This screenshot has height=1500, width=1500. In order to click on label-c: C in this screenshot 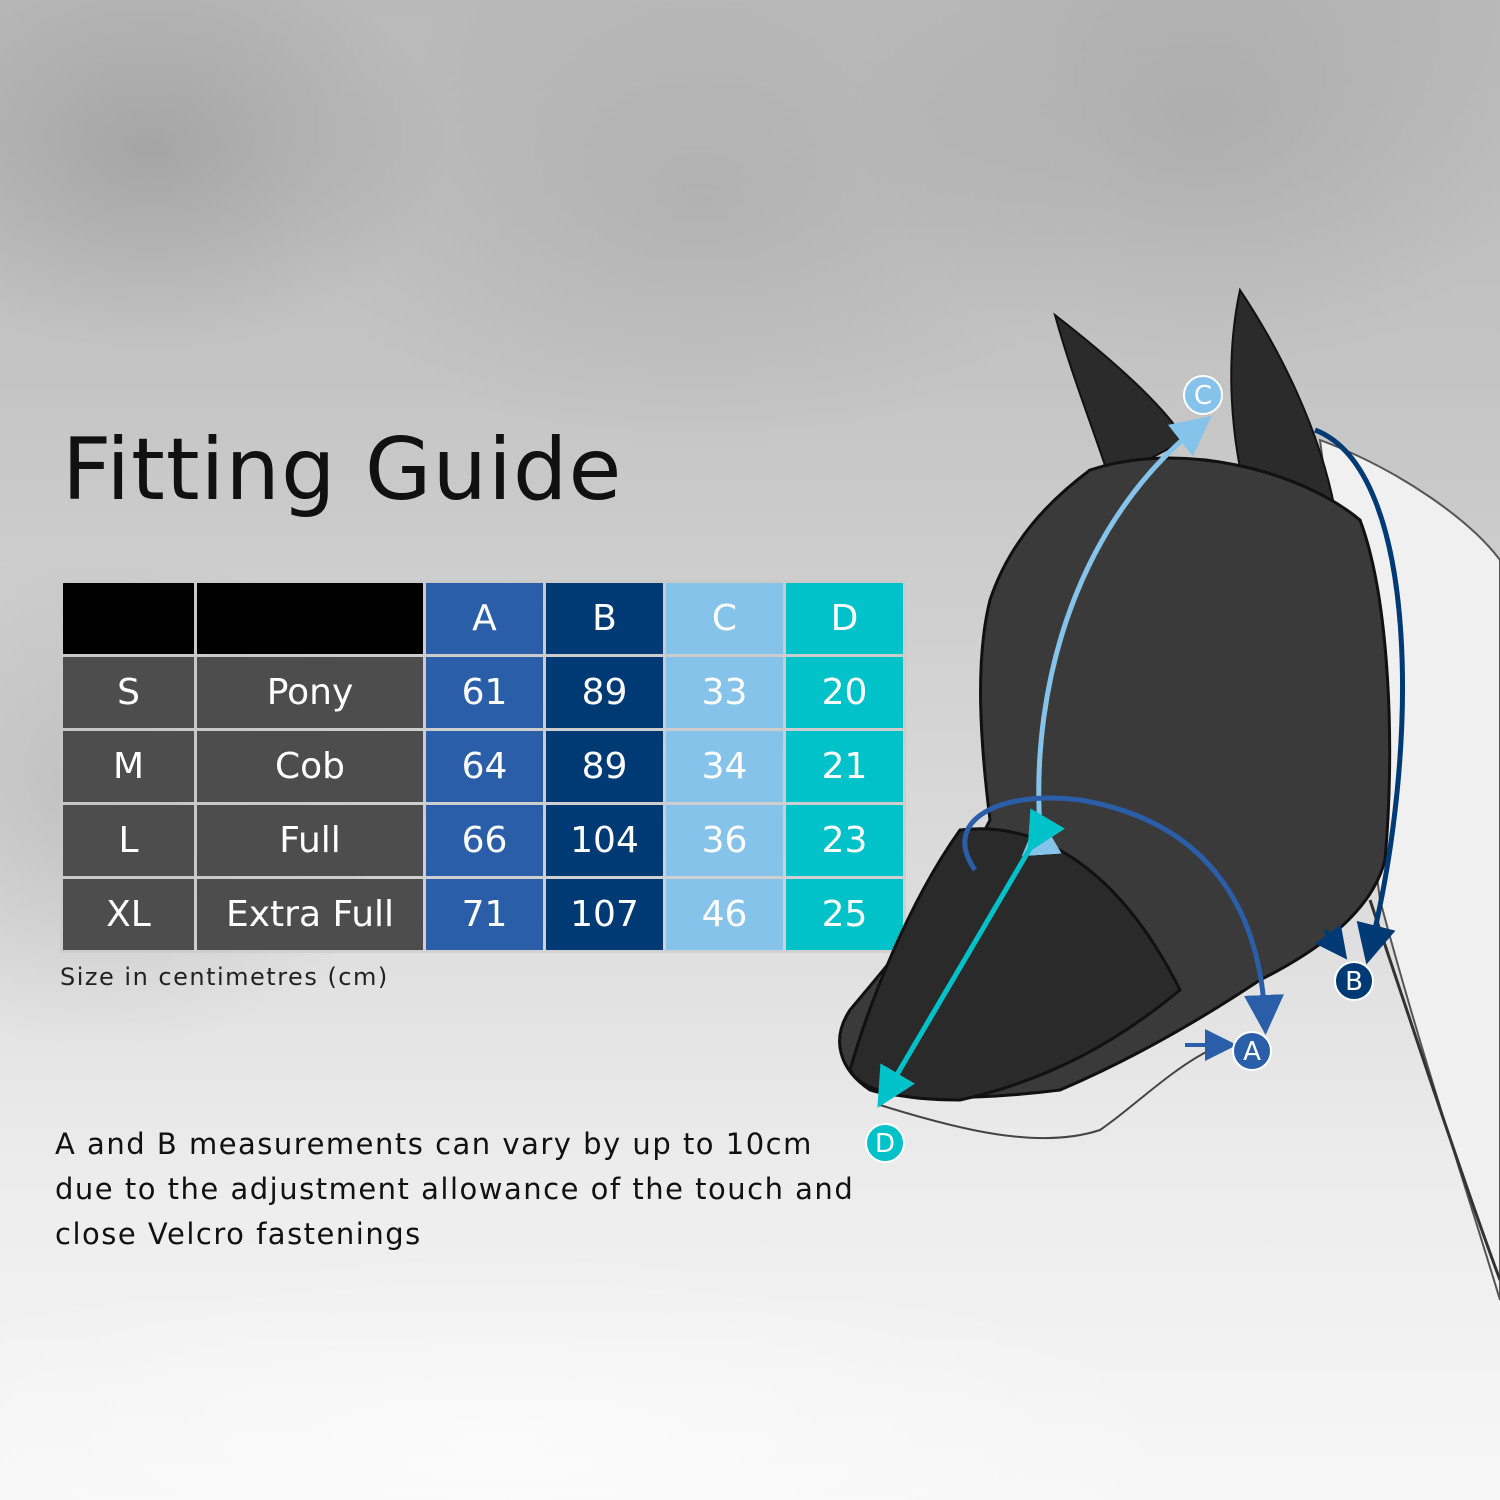, I will do `click(1203, 395)`.